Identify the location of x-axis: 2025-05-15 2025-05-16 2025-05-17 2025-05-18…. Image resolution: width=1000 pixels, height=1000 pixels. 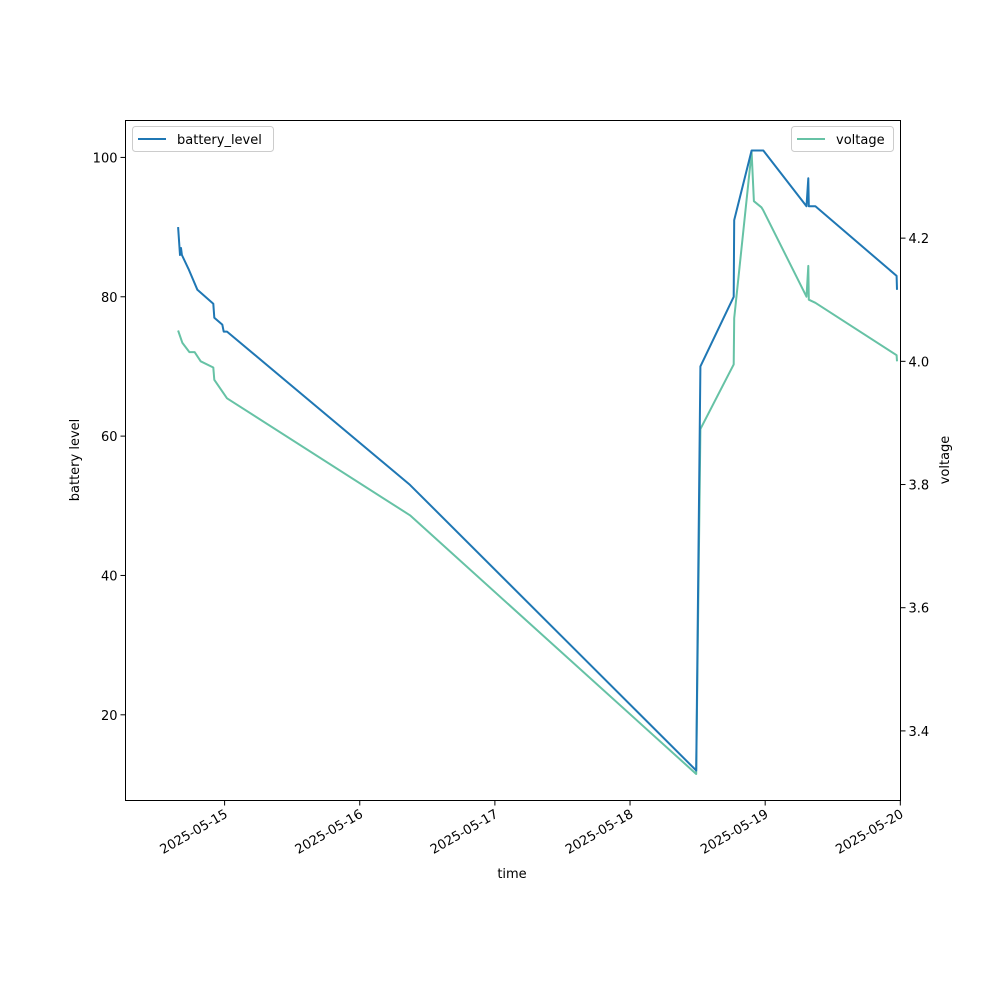
(532, 829).